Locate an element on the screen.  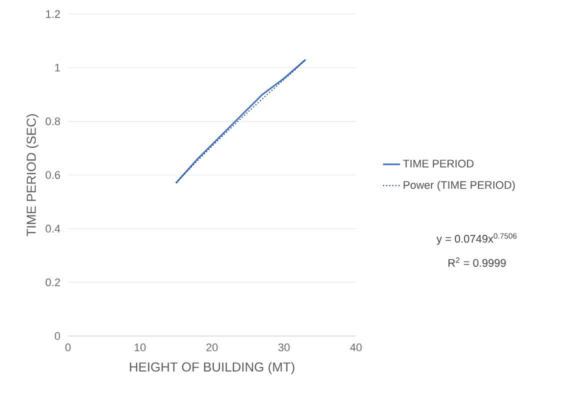
y-tick-label: 1 is located at coordinates (57, 68).